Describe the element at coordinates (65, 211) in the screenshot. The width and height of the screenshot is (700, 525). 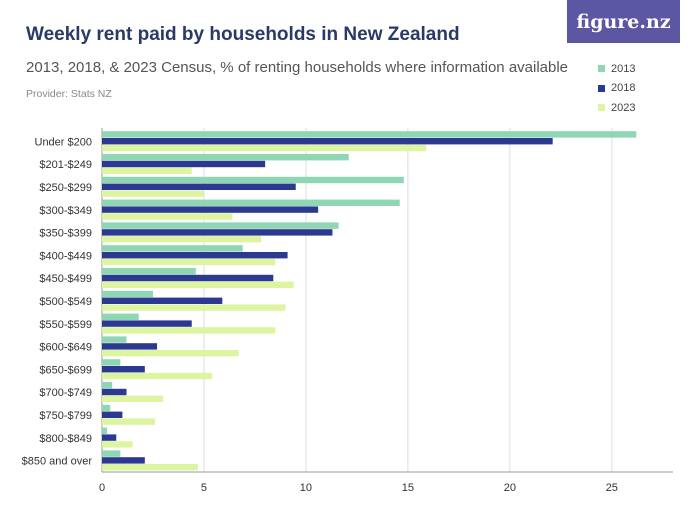
I see `category-label-3: $300-$349` at that location.